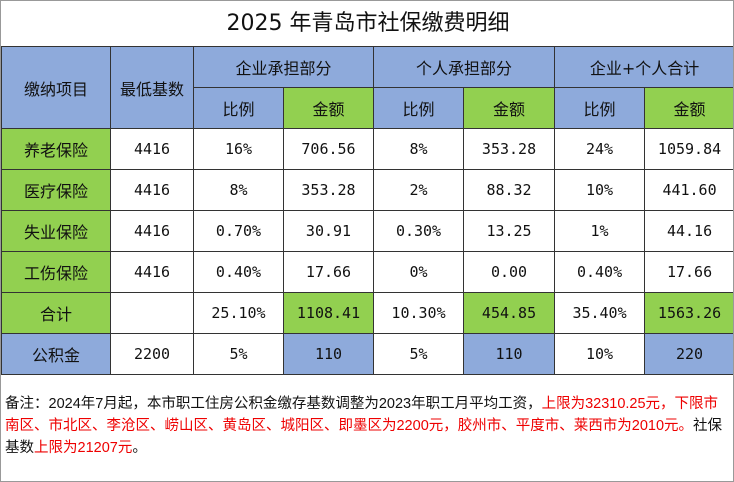 The height and width of the screenshot is (482, 734). What do you see at coordinates (600, 272) in the screenshot?
I see `cell-t-ratio: 0.40%` at bounding box center [600, 272].